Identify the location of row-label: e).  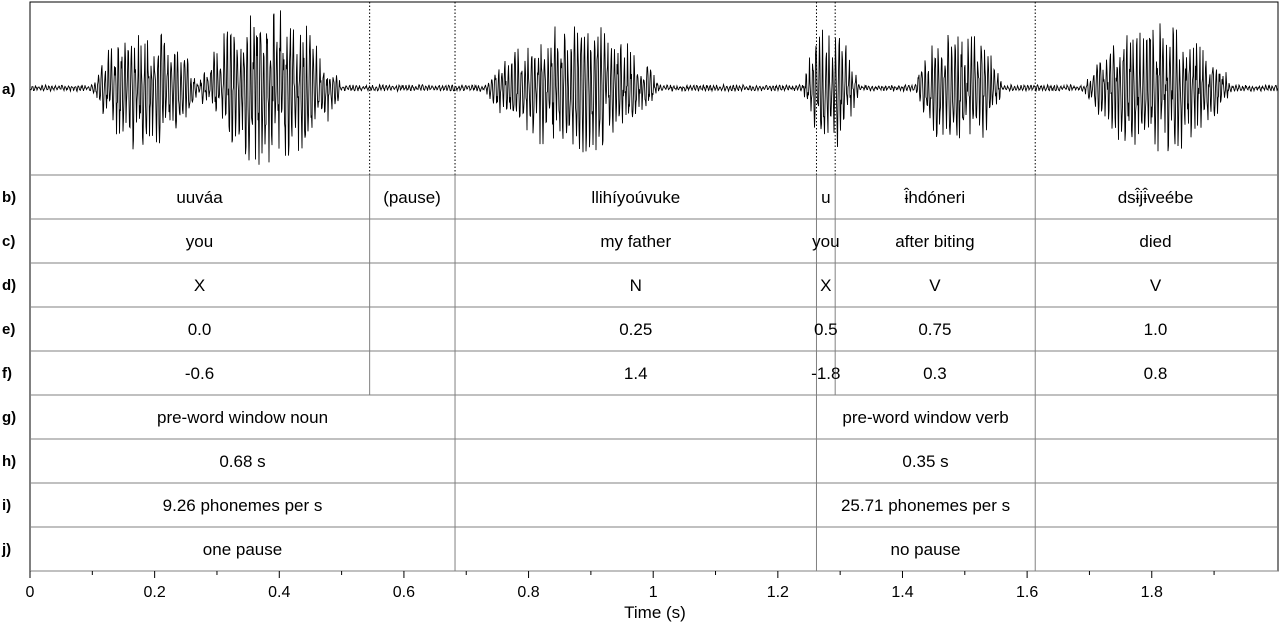
(8, 329).